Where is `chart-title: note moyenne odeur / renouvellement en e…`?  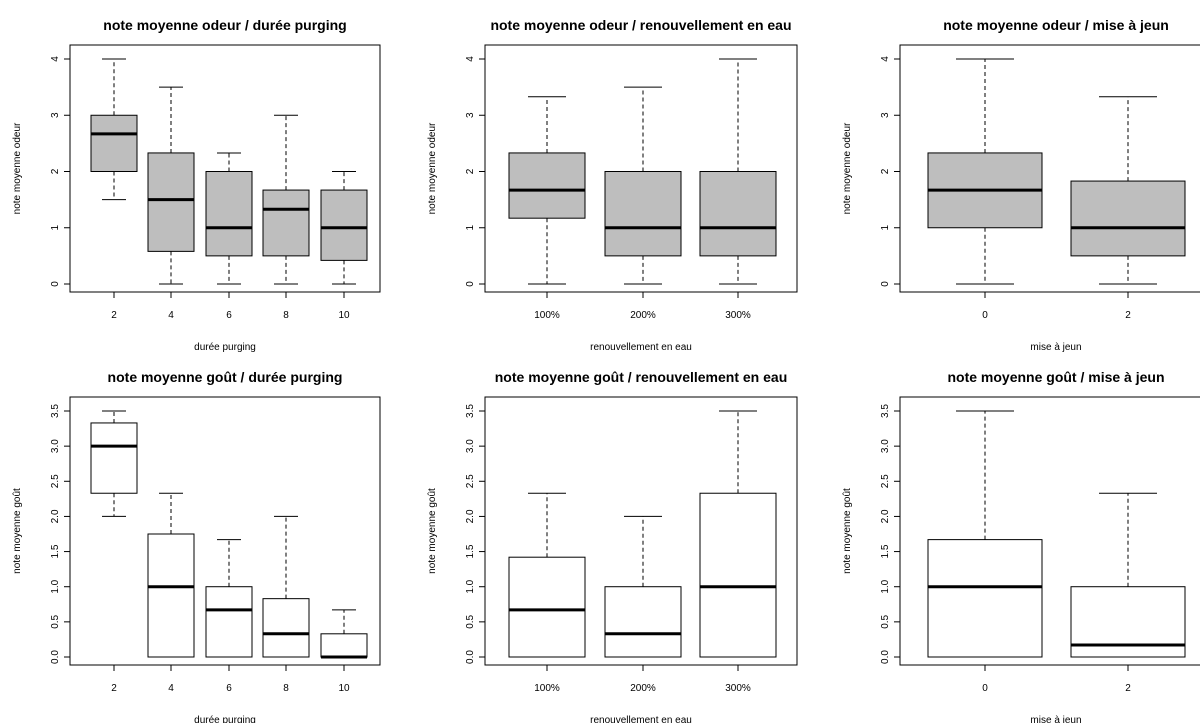
chart-title: note moyenne odeur / renouvellement en e… is located at coordinates (640, 25).